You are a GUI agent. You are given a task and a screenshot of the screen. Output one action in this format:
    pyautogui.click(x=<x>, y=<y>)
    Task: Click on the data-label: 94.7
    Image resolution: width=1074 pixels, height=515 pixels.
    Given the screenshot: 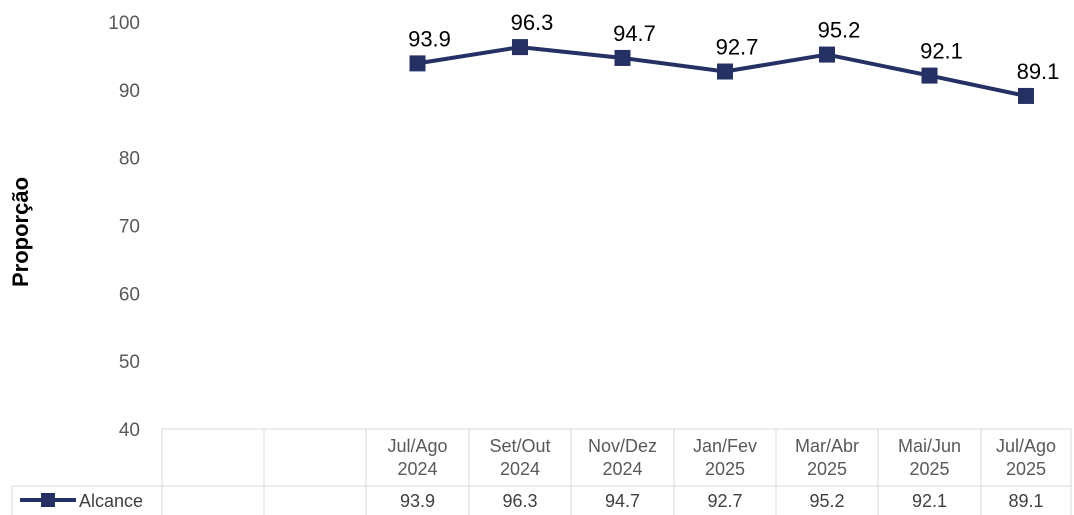 What is the action you would take?
    pyautogui.click(x=634, y=33)
    